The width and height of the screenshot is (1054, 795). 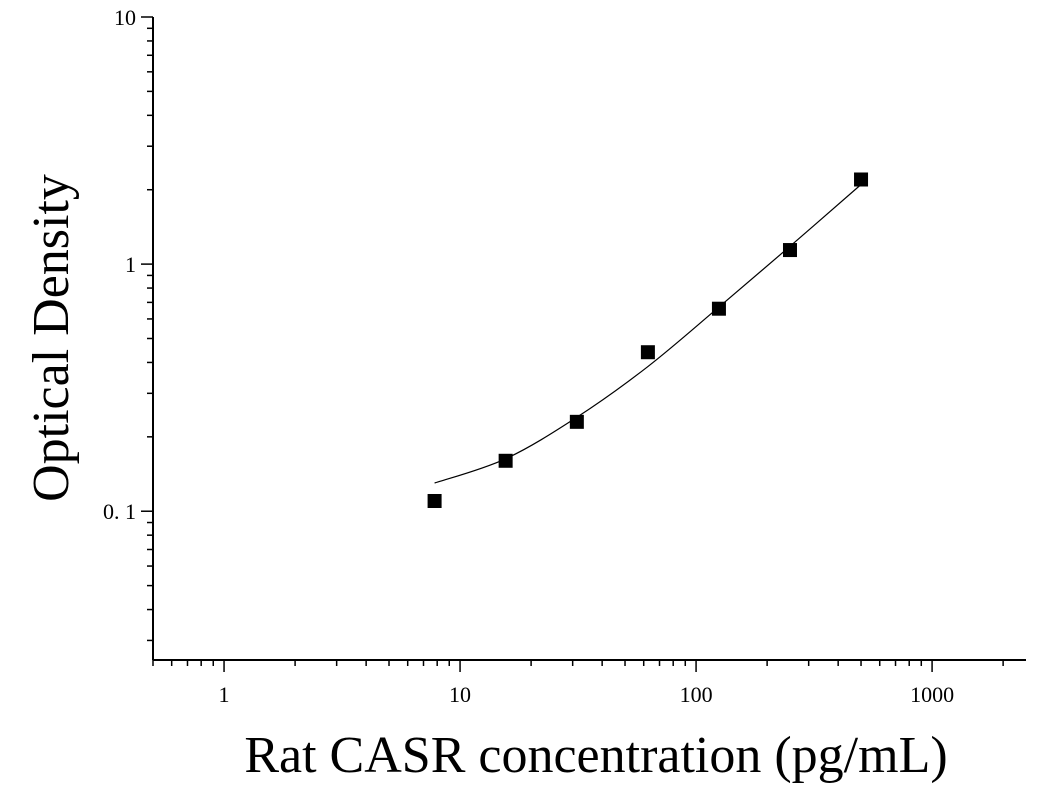 What do you see at coordinates (130, 264) in the screenshot?
I see `y-tick-label: 1` at bounding box center [130, 264].